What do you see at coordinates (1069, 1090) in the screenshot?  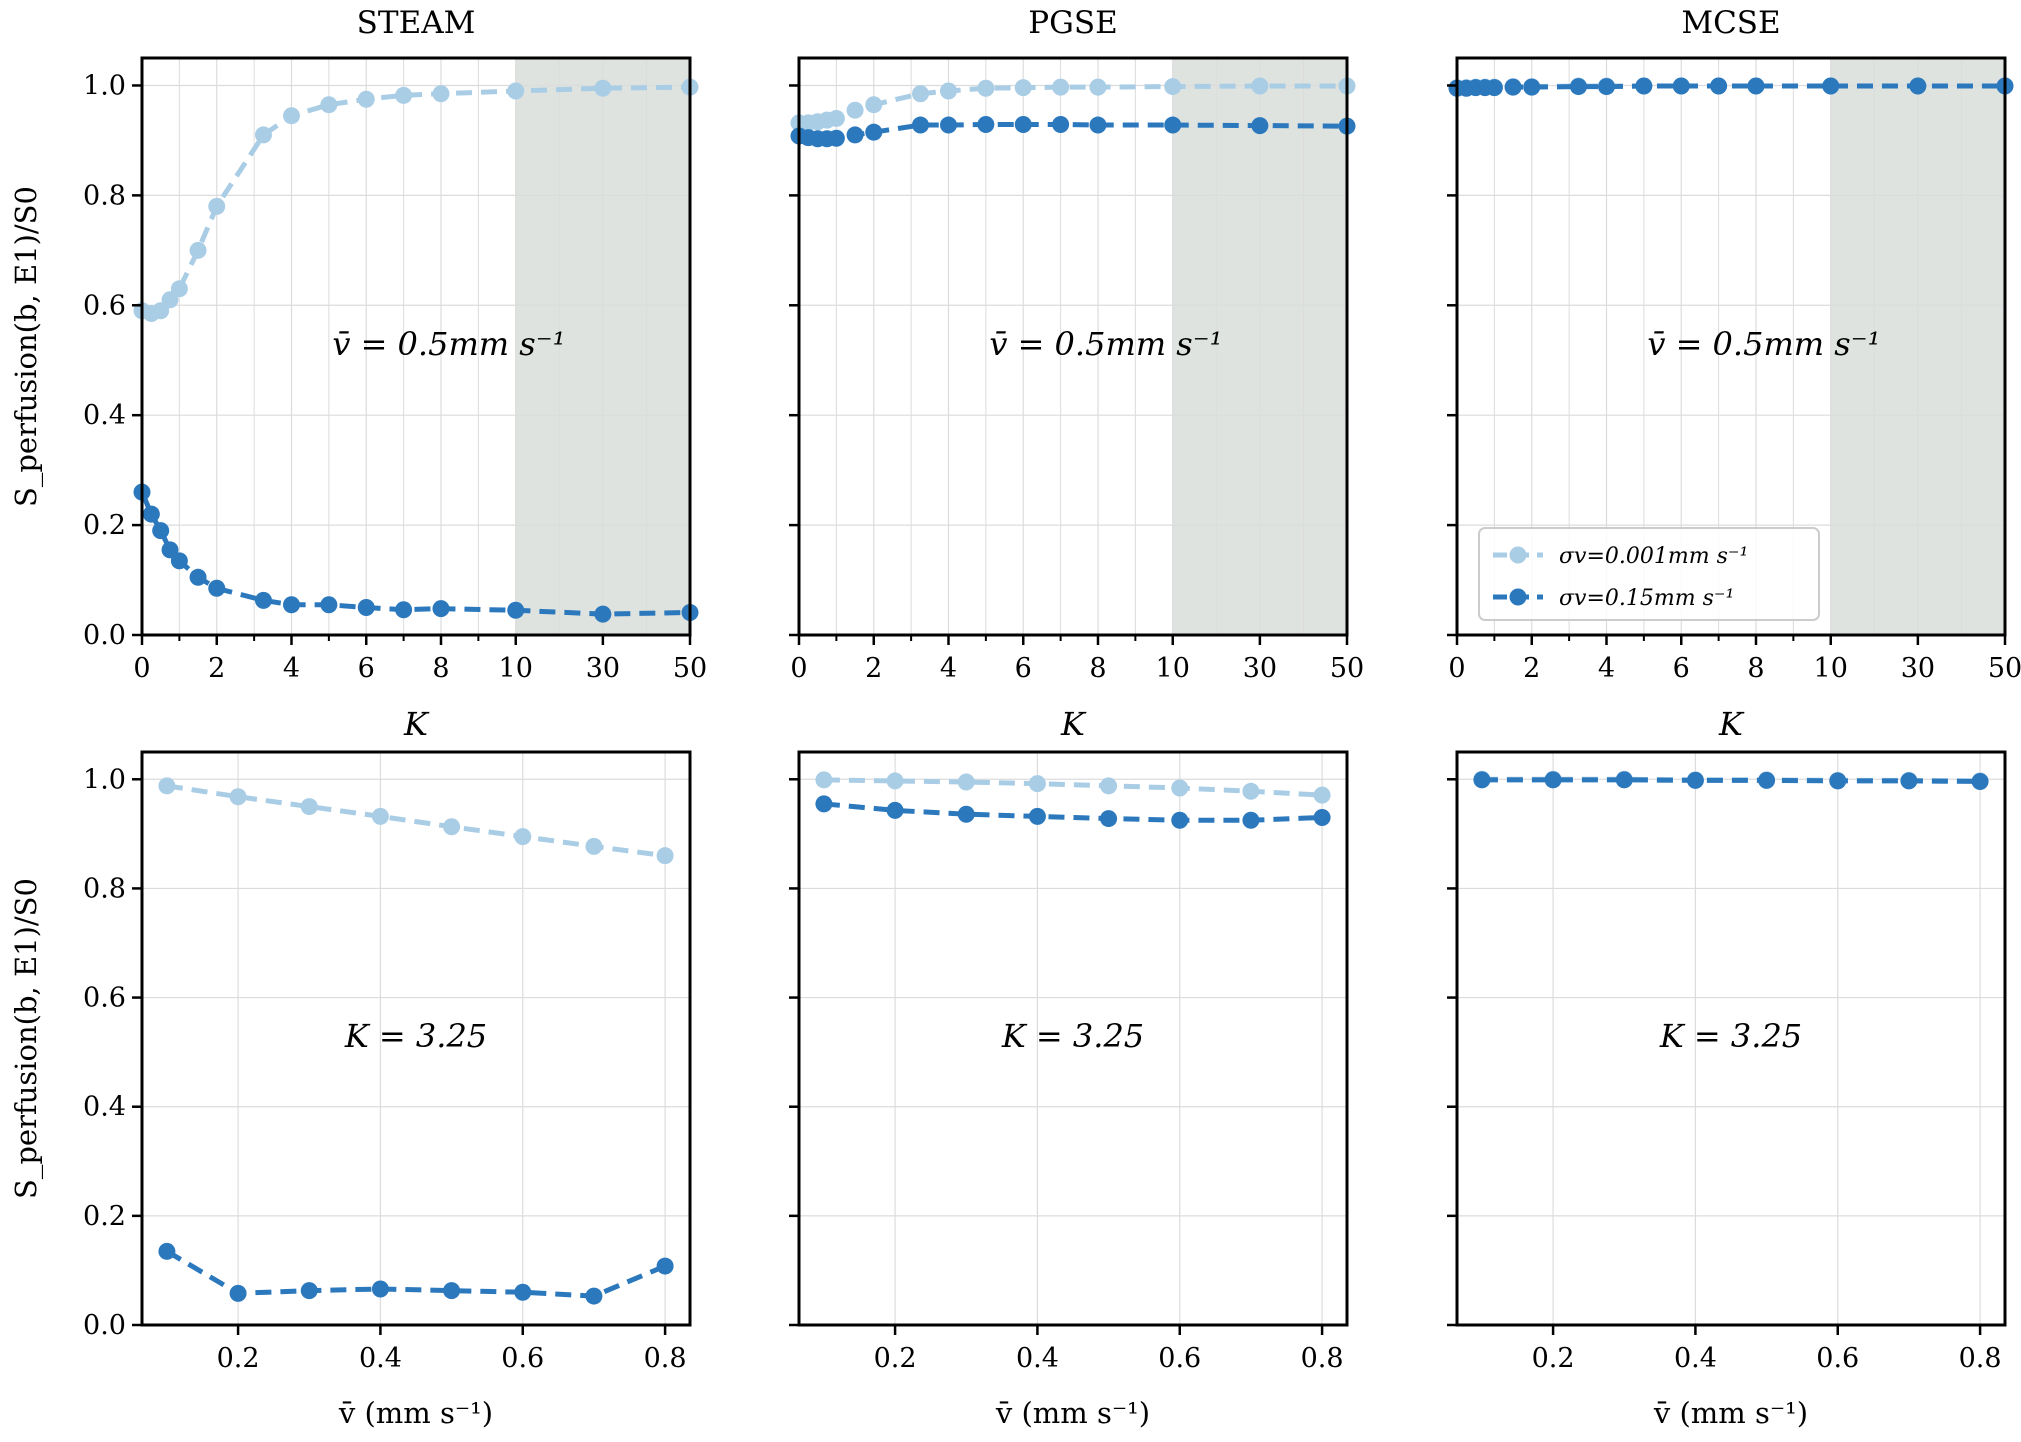 I see `panel-pgse-bottom: 0.2 0.4 0.6 0.8 v̄ (mm s⁻¹) K = 3.25` at bounding box center [1069, 1090].